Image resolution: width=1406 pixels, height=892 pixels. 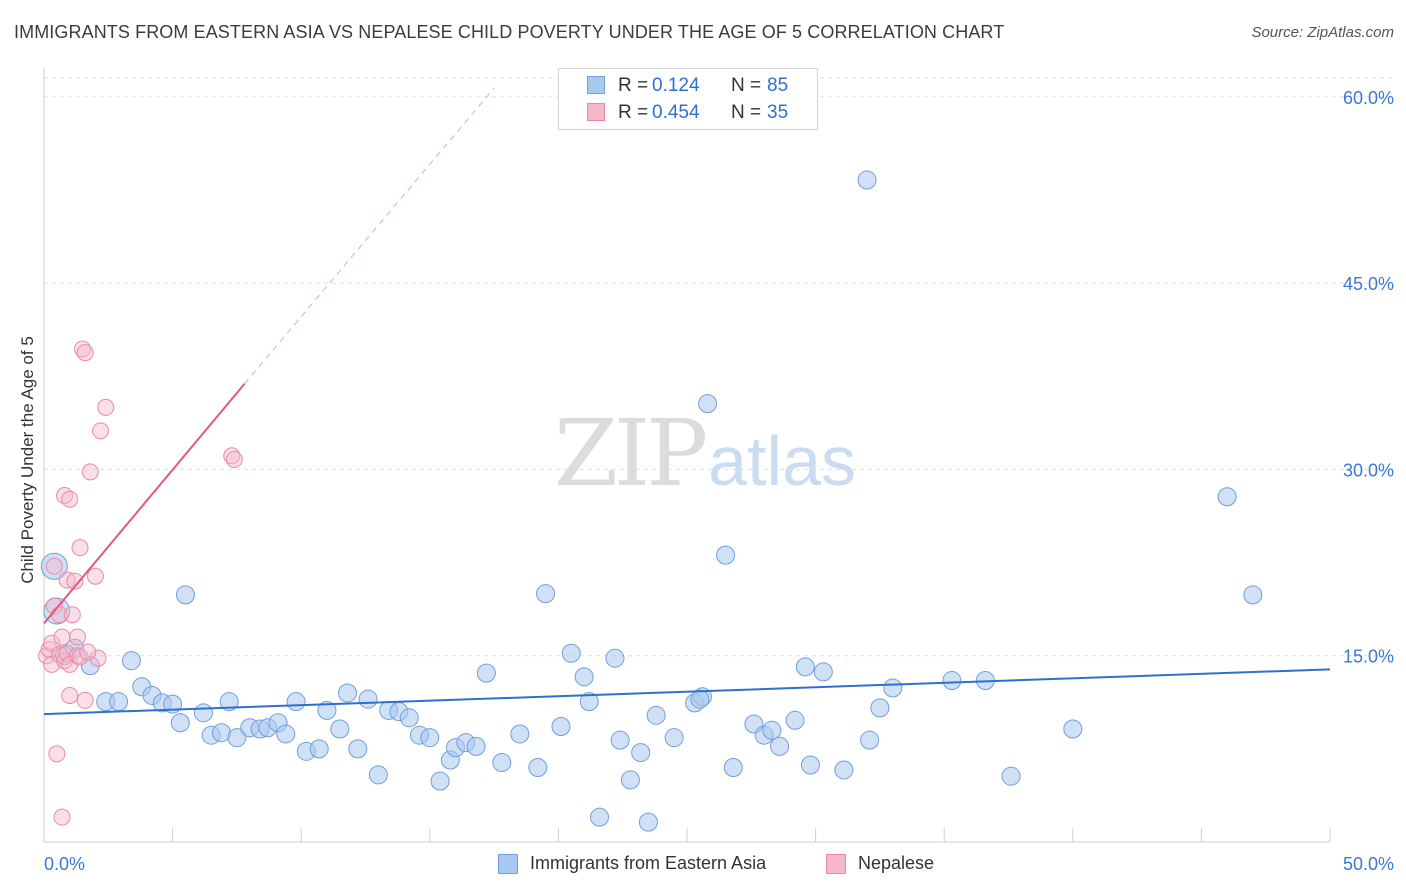 What do you see at coordinates (1368, 470) in the screenshot?
I see `y-tick-label: 30.0%` at bounding box center [1368, 470].